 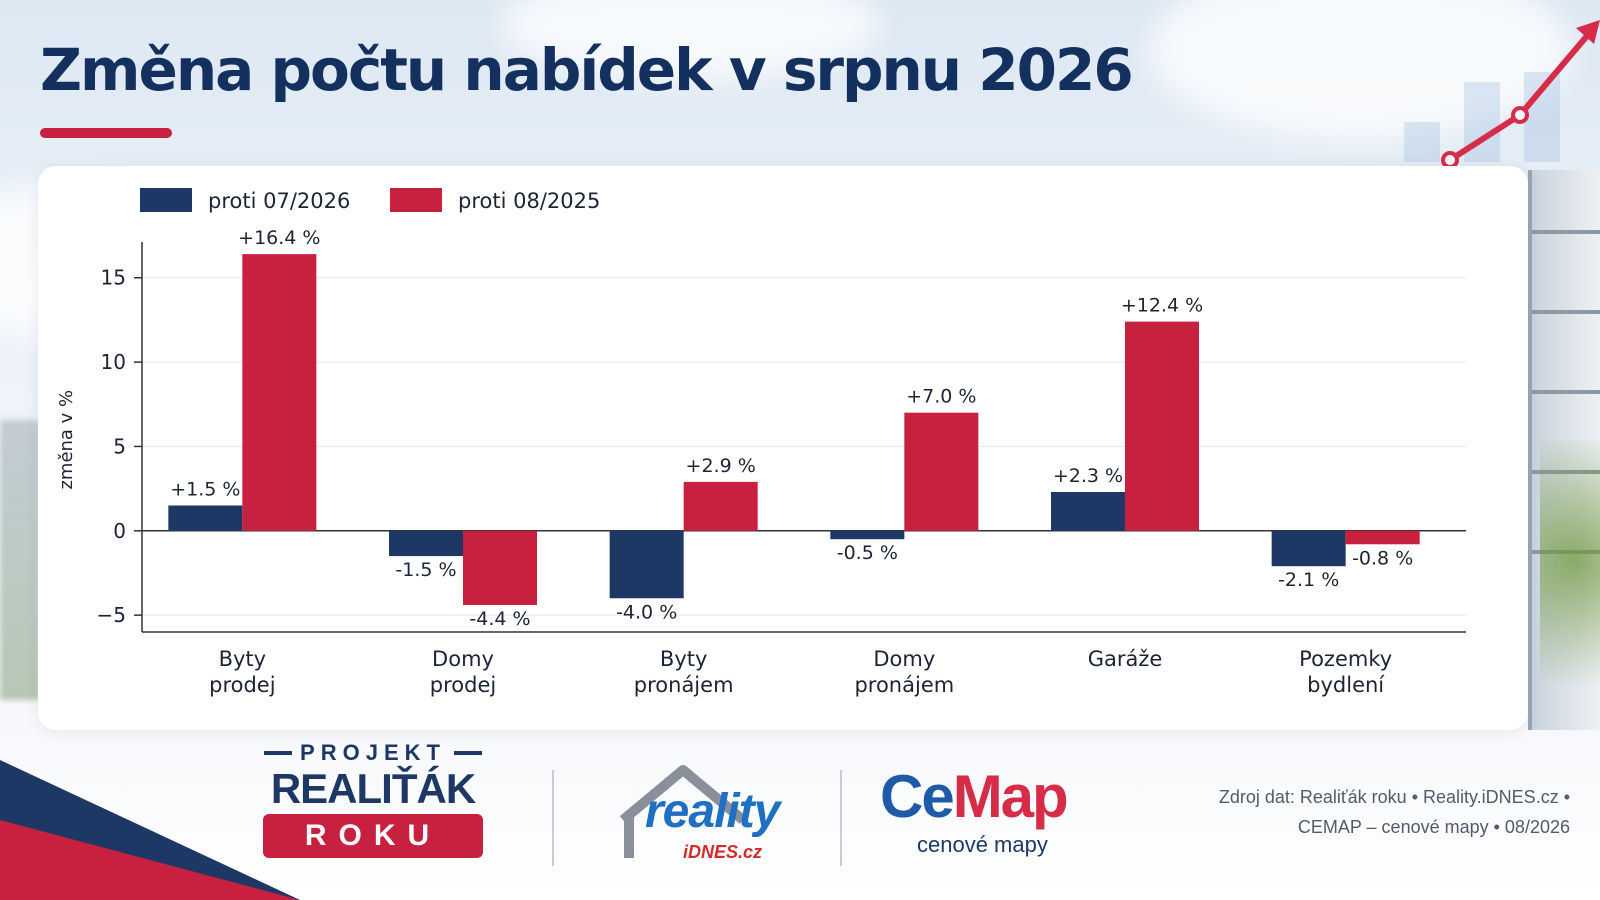 I want to click on y-tick-label: −5, so click(x=111, y=615).